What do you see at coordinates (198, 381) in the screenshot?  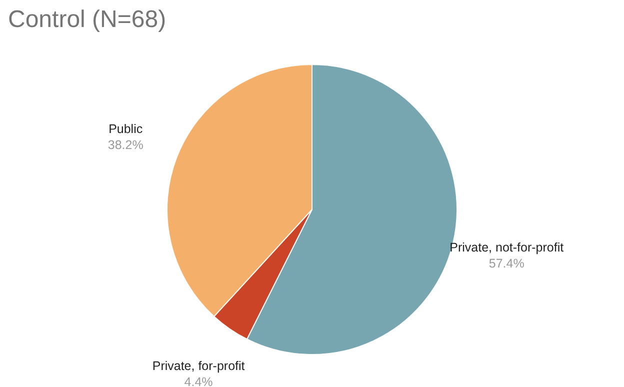 I see `data-label: 4.4%` at bounding box center [198, 381].